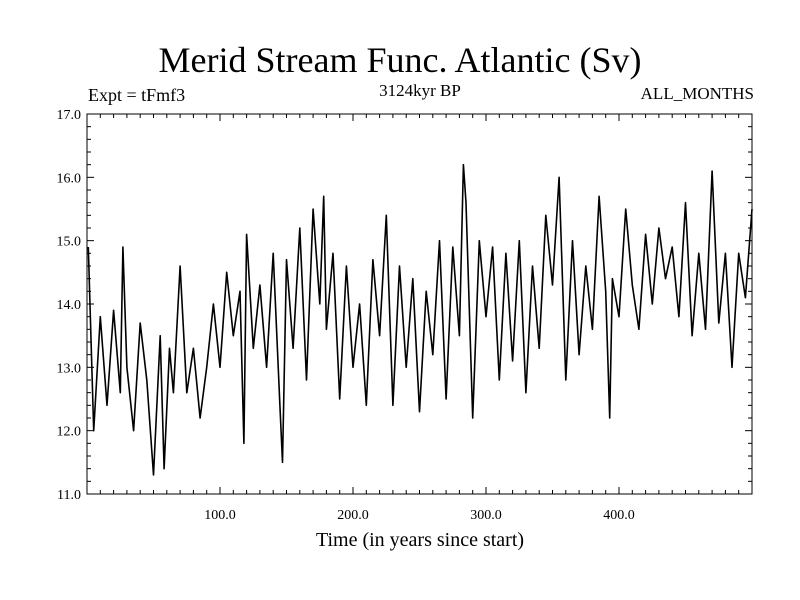 This screenshot has height=600, width=800. Describe the element at coordinates (220, 515) in the screenshot. I see `x-tick-label: 100.0` at that location.